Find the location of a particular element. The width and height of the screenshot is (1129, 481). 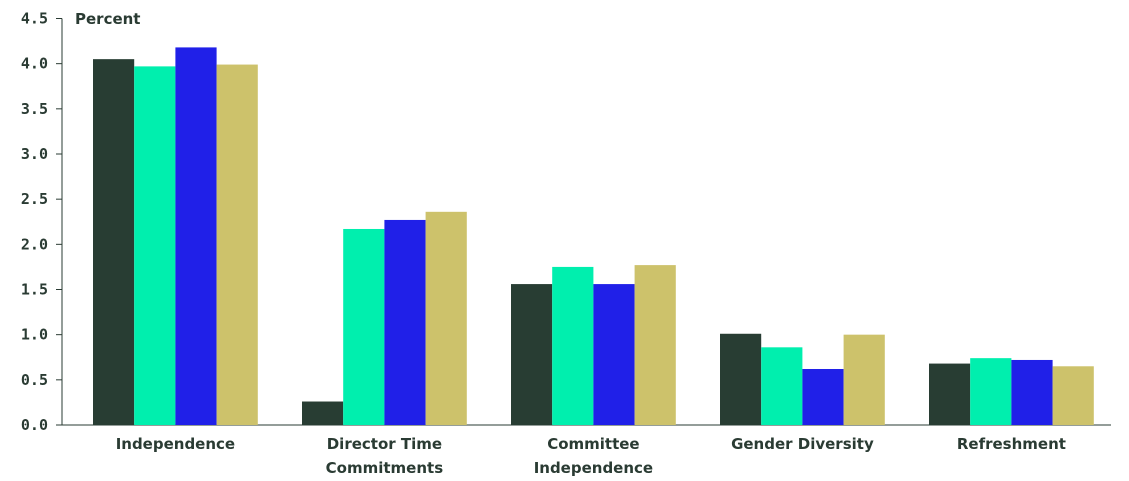

y-tick-label: 3.0 is located at coordinates (34, 154).